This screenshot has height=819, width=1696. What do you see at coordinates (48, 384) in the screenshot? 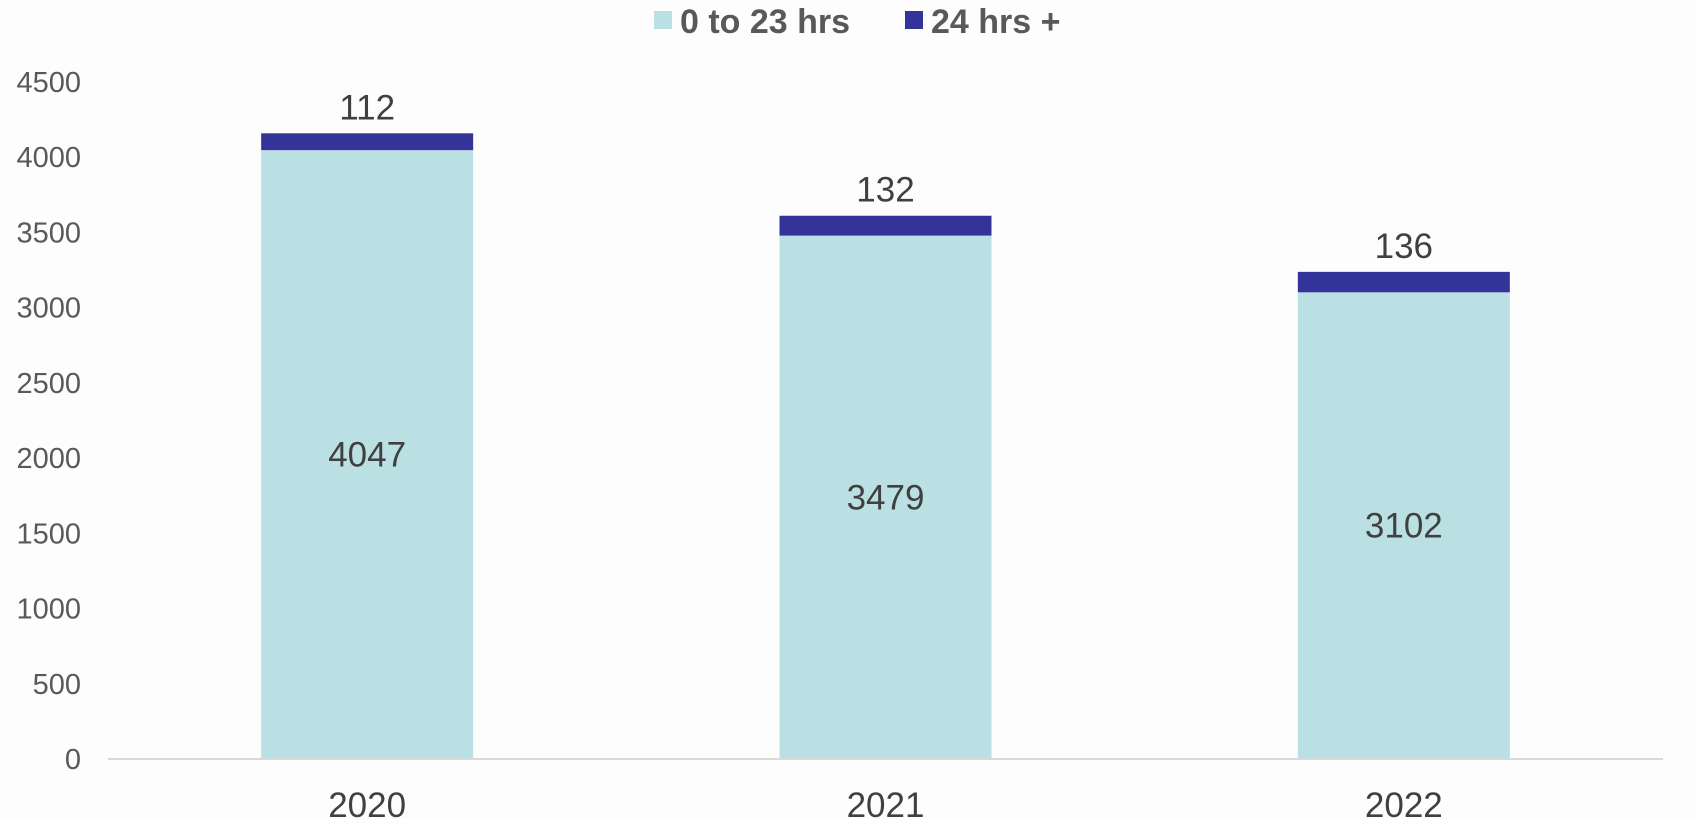
I see `y-tick-label: 2500` at bounding box center [48, 384].